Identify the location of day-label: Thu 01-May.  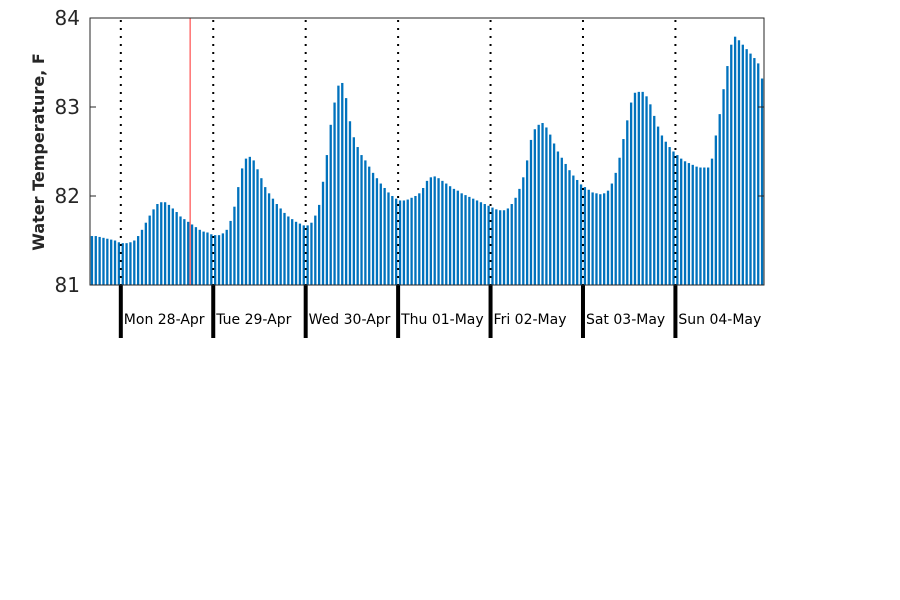
(442, 320).